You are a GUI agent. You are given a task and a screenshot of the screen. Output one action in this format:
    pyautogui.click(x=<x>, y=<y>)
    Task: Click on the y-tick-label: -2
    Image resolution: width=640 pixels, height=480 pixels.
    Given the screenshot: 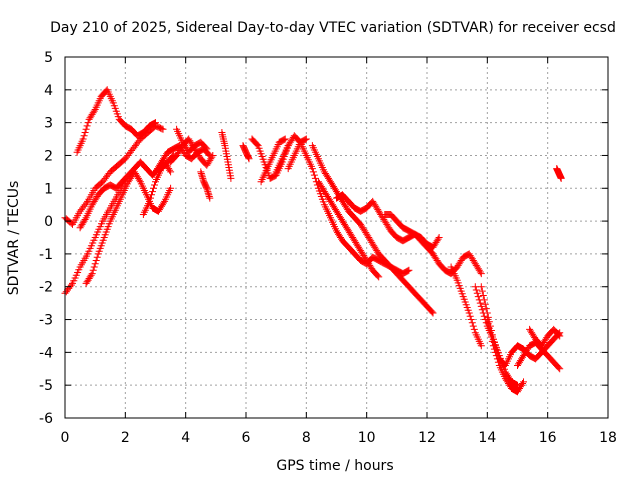 What is the action you would take?
    pyautogui.click(x=46, y=288)
    